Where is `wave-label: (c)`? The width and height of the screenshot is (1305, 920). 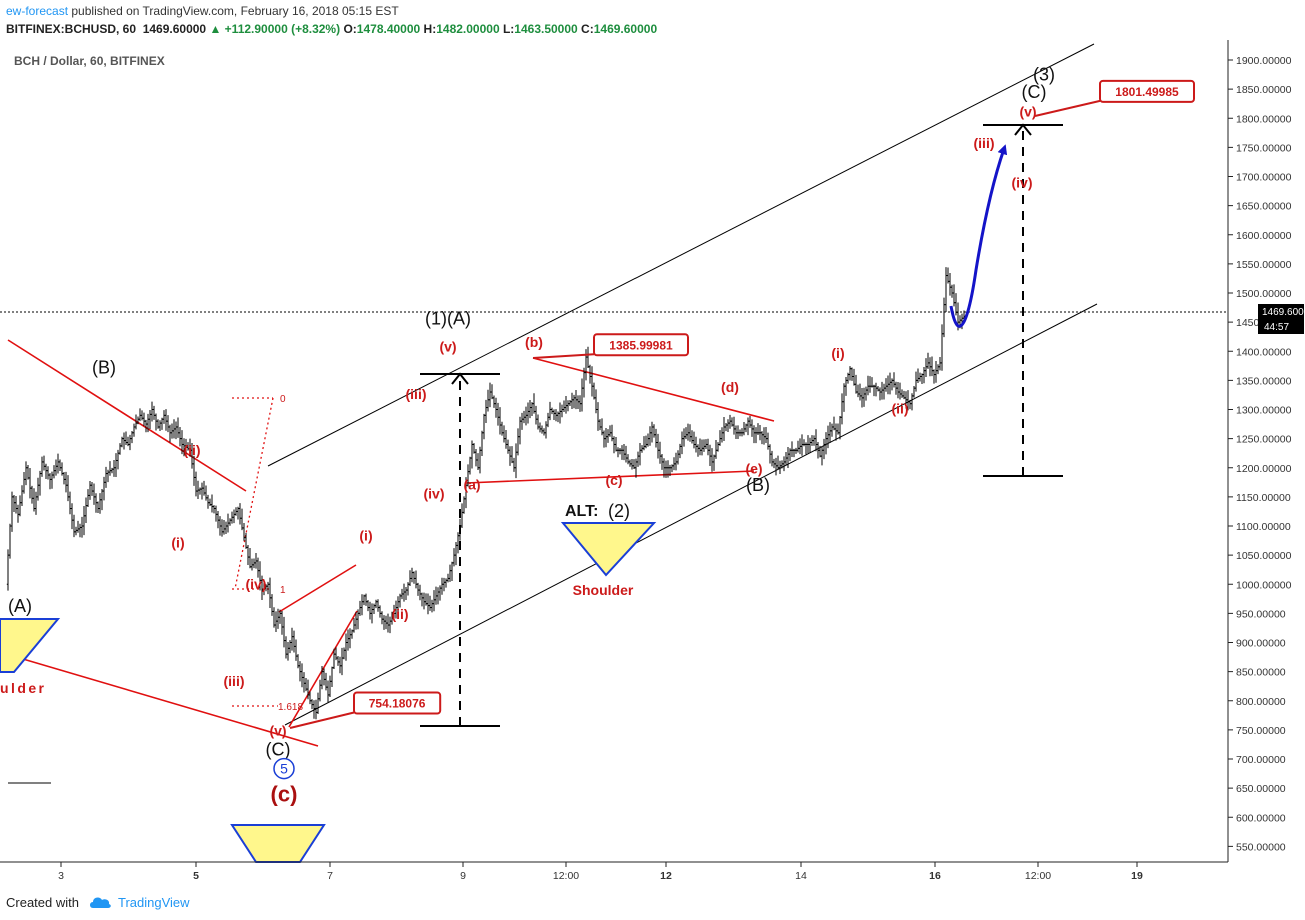
wave-label: (c) is located at coordinates (613, 480).